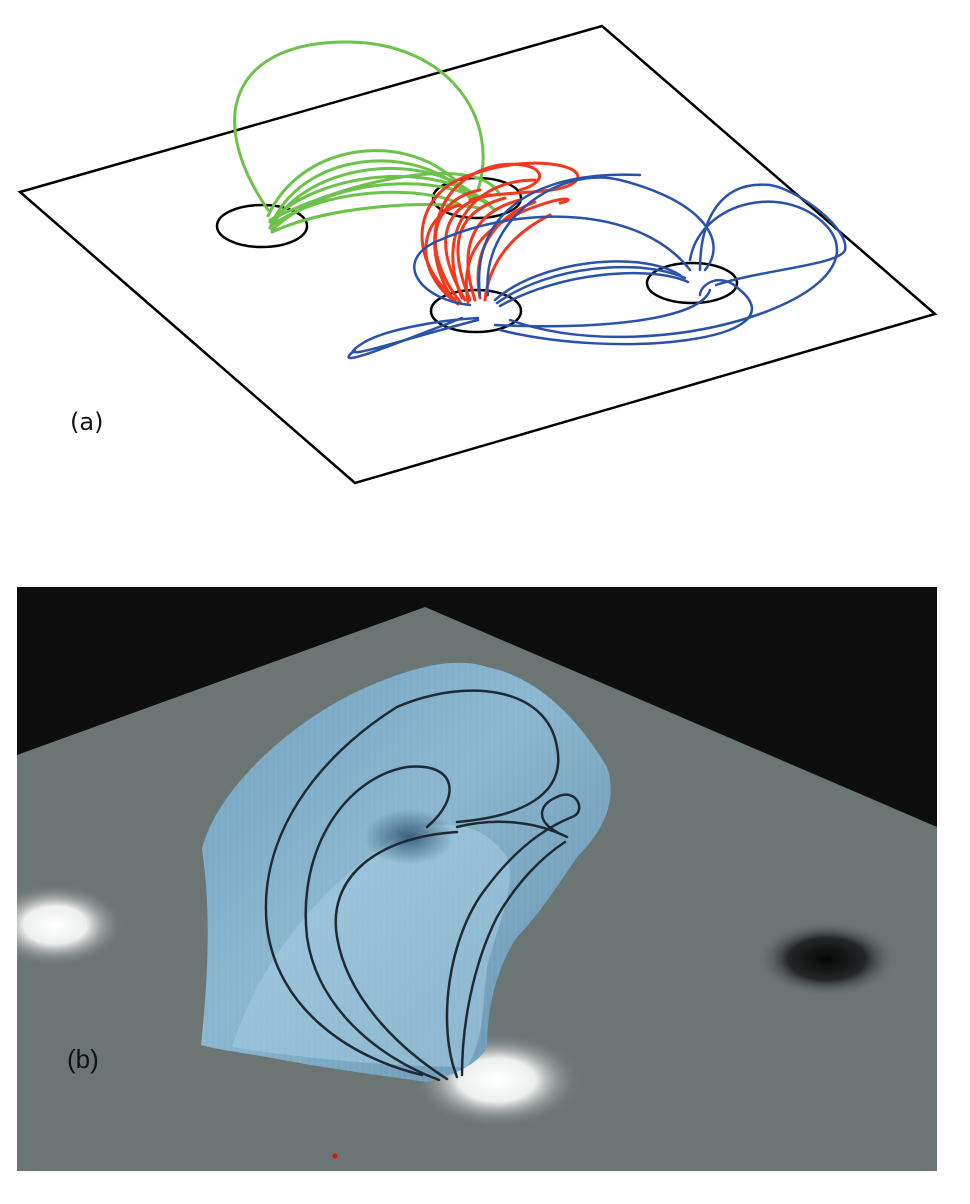 Image resolution: width=970 pixels, height=1204 pixels. I want to click on red-dot, so click(335, 1156).